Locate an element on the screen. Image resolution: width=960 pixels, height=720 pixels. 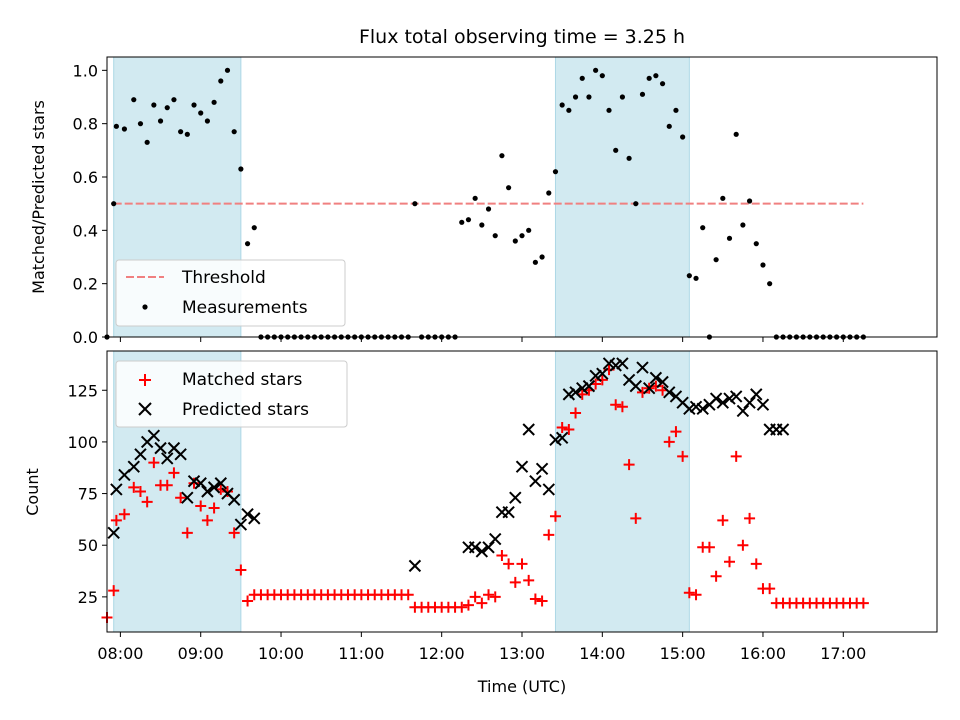
x-tick-label: 12:00 is located at coordinates (442, 653).